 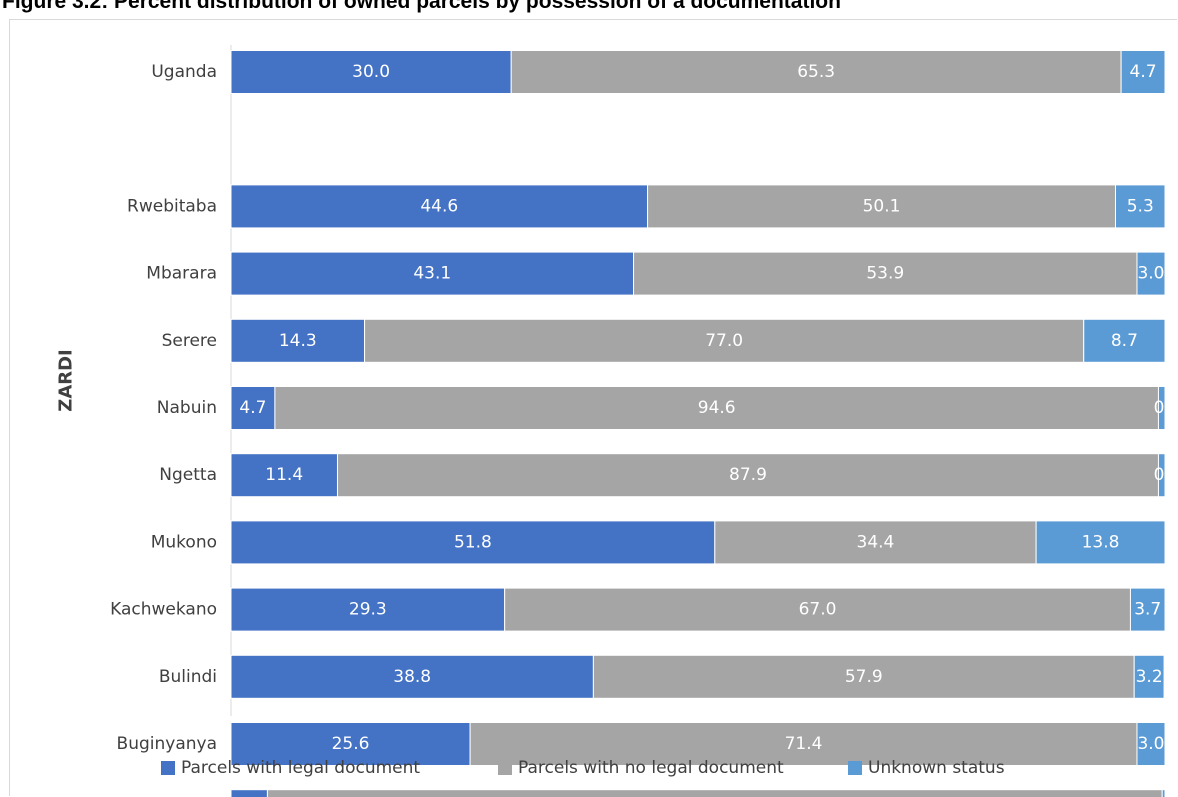 What do you see at coordinates (188, 677) in the screenshot?
I see `category-label-bulindi: Bulindi` at bounding box center [188, 677].